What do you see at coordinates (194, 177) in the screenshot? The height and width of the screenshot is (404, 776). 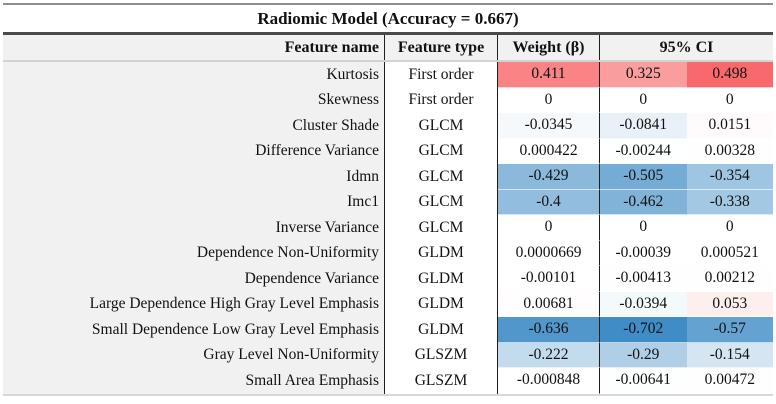 I see `feature-name-cell: Idmn` at bounding box center [194, 177].